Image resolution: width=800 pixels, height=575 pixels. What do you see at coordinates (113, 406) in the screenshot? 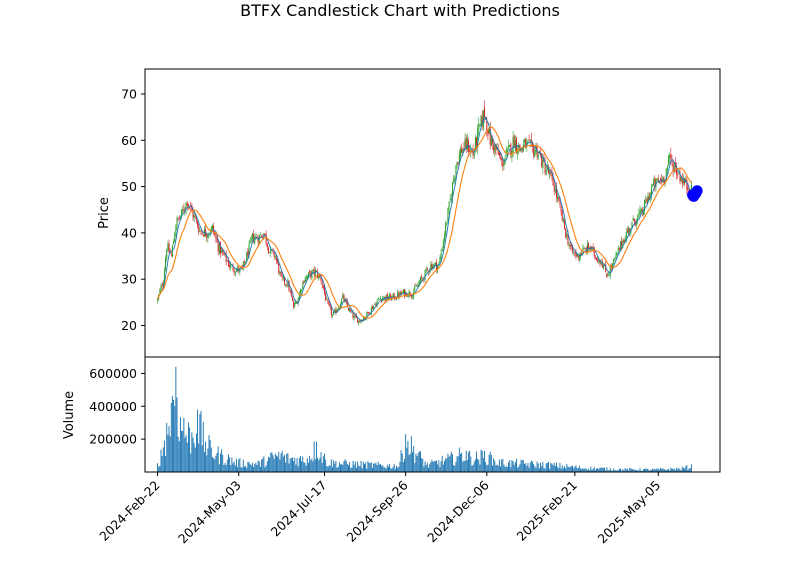
I see `volume-y-tick-label: 400000` at bounding box center [113, 406].